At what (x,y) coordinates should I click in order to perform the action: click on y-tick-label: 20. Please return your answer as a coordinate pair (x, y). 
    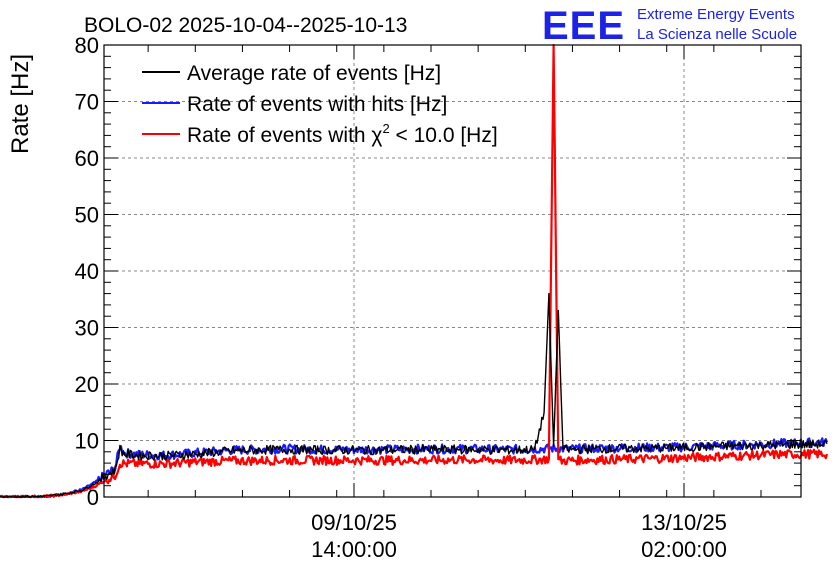
    Looking at the image, I should click on (87, 384).